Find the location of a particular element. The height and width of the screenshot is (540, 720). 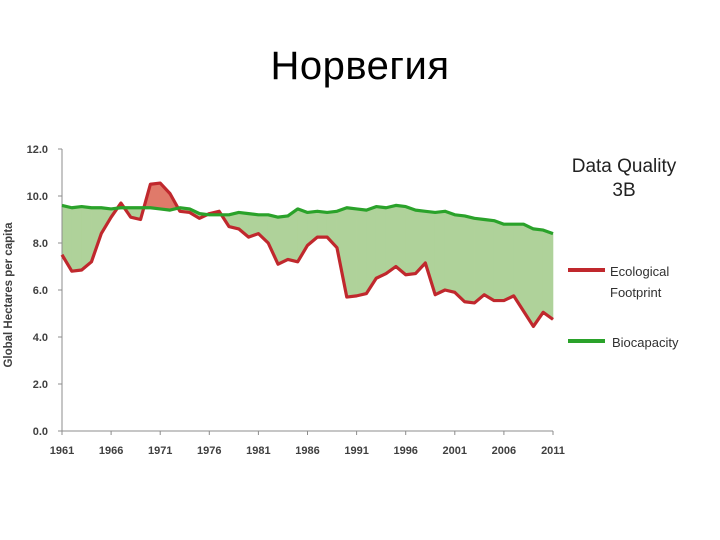

biocapacity-line is located at coordinates (307, 219).